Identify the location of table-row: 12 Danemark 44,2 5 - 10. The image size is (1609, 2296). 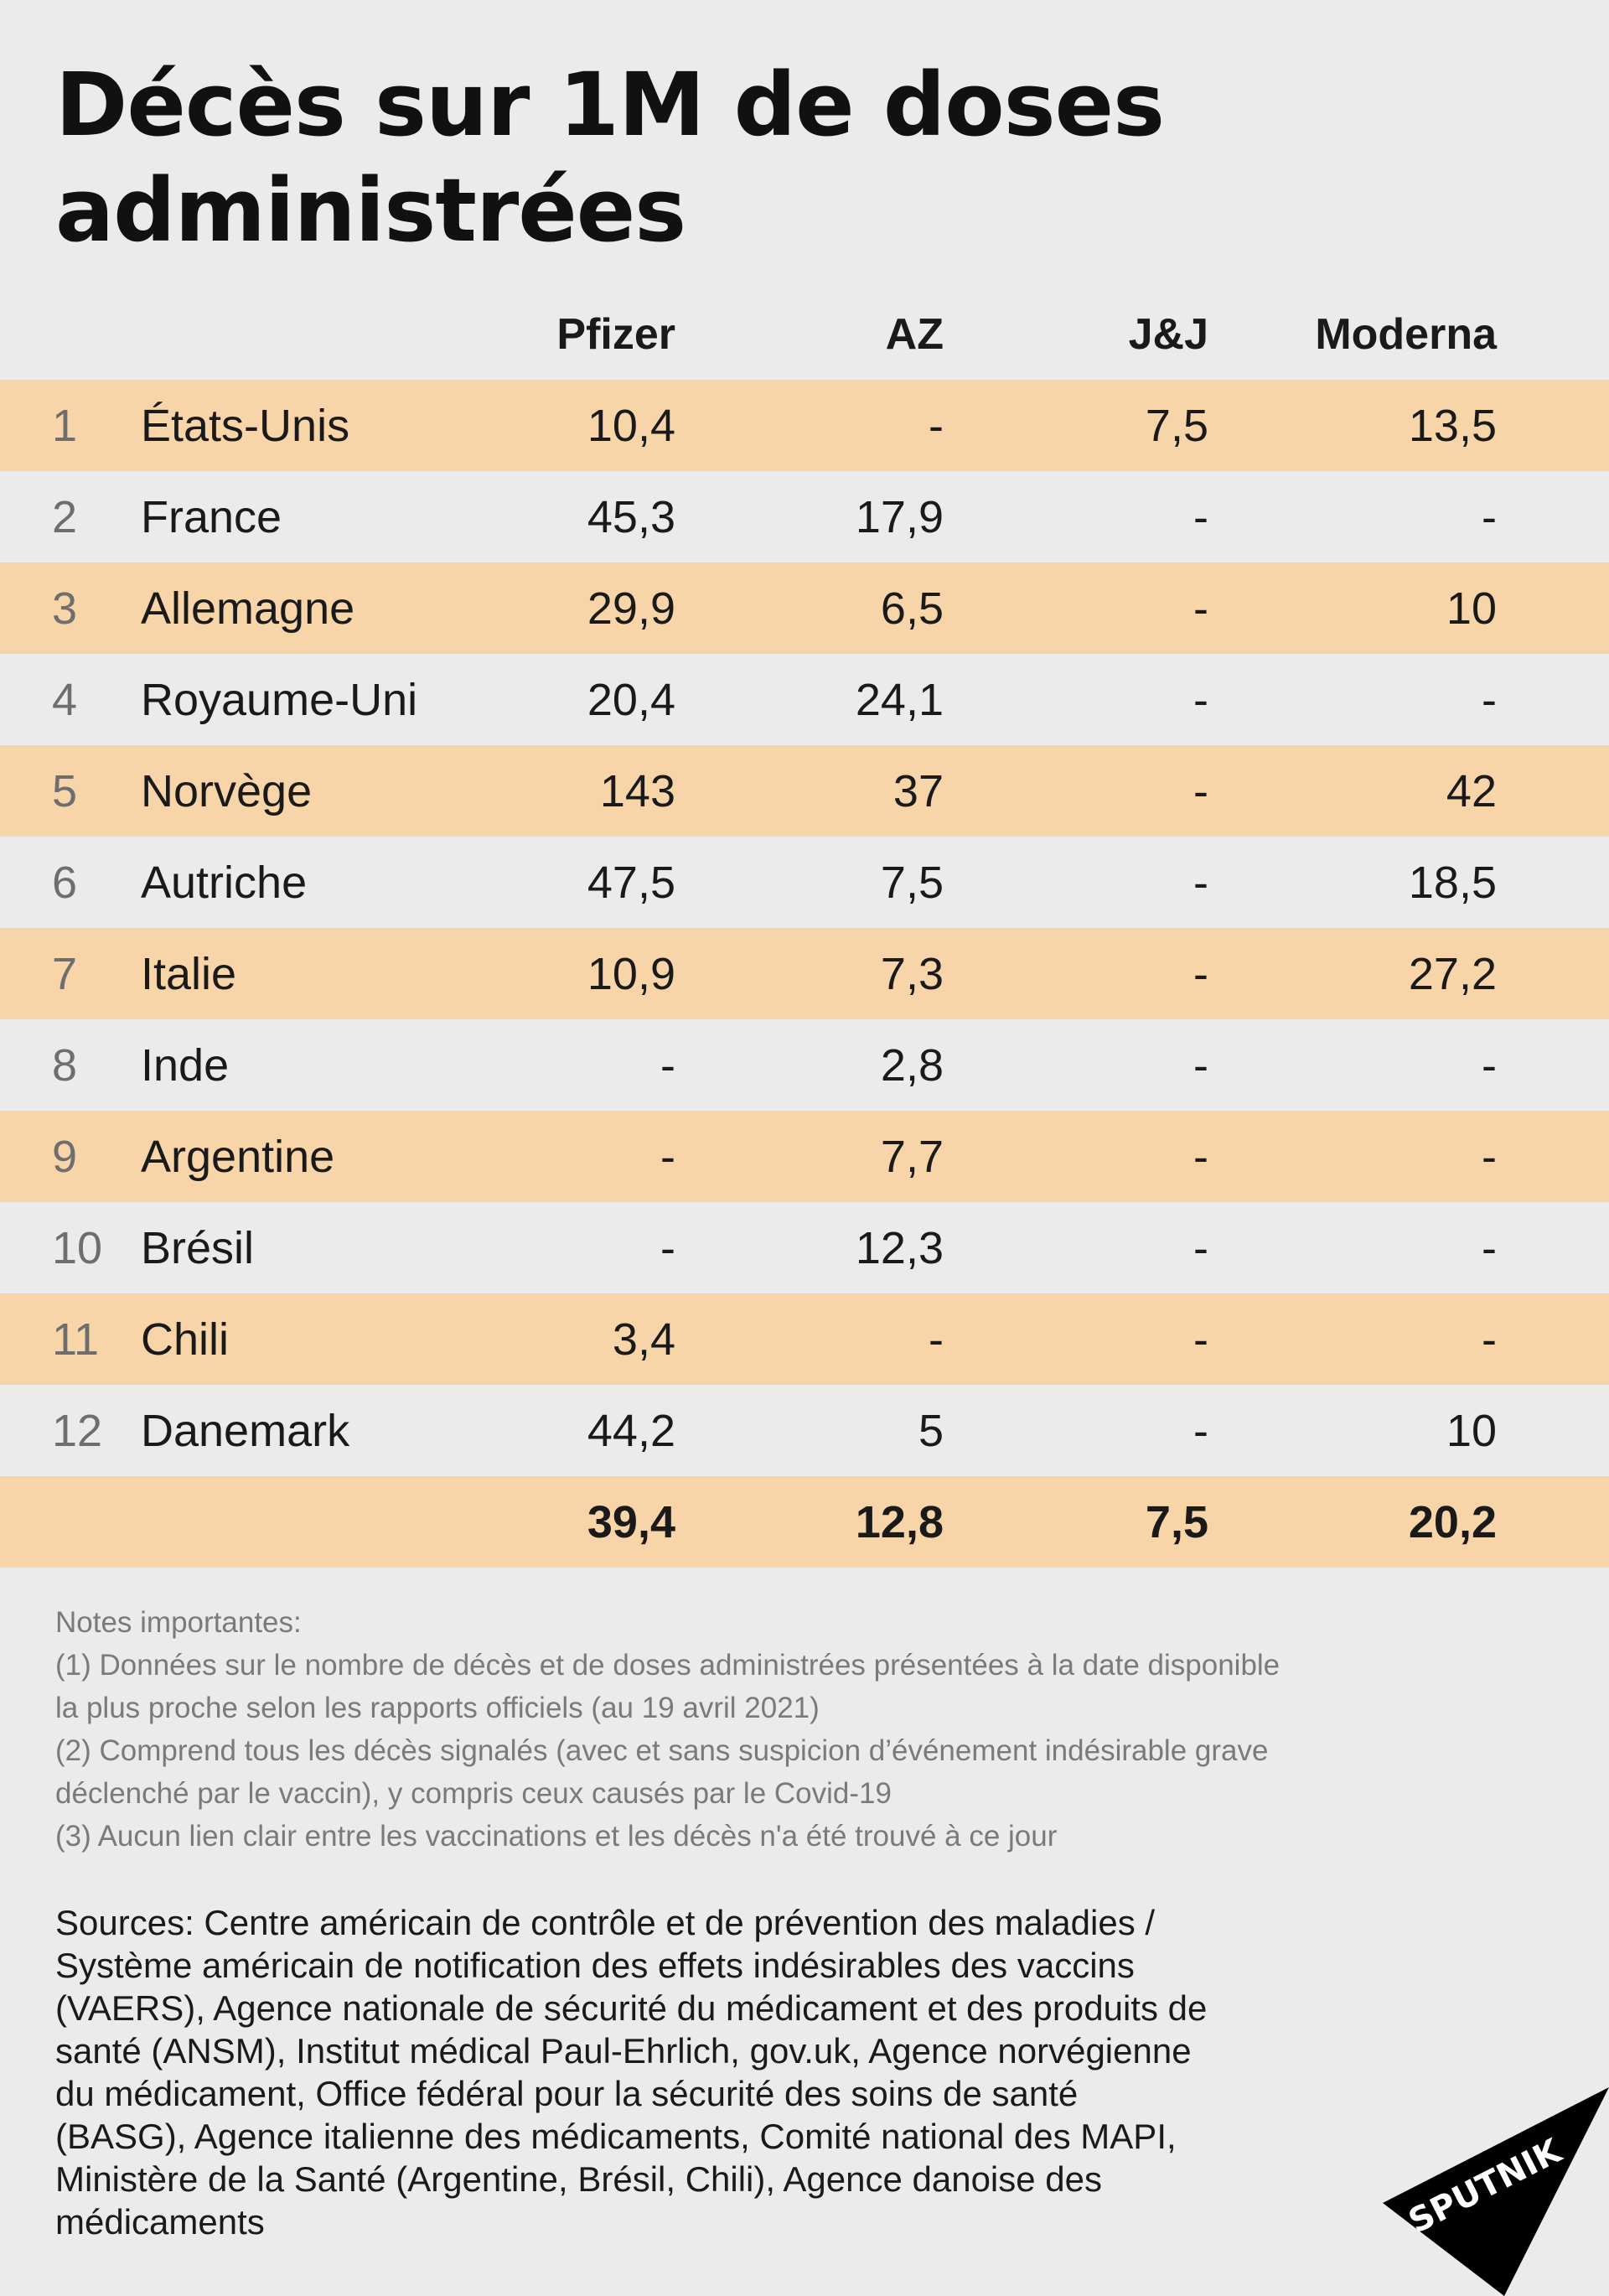
(805, 1430).